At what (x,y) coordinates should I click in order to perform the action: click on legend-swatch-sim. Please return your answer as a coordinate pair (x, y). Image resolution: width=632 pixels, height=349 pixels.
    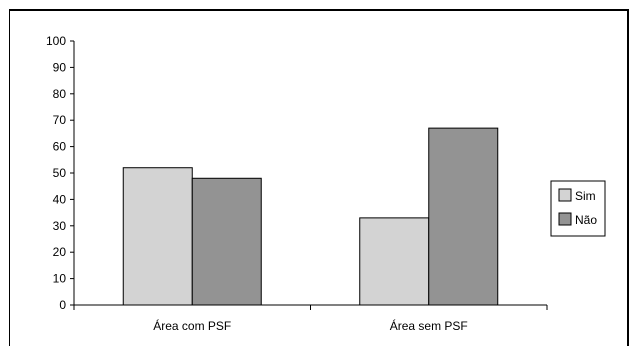
    Looking at the image, I should click on (565, 195).